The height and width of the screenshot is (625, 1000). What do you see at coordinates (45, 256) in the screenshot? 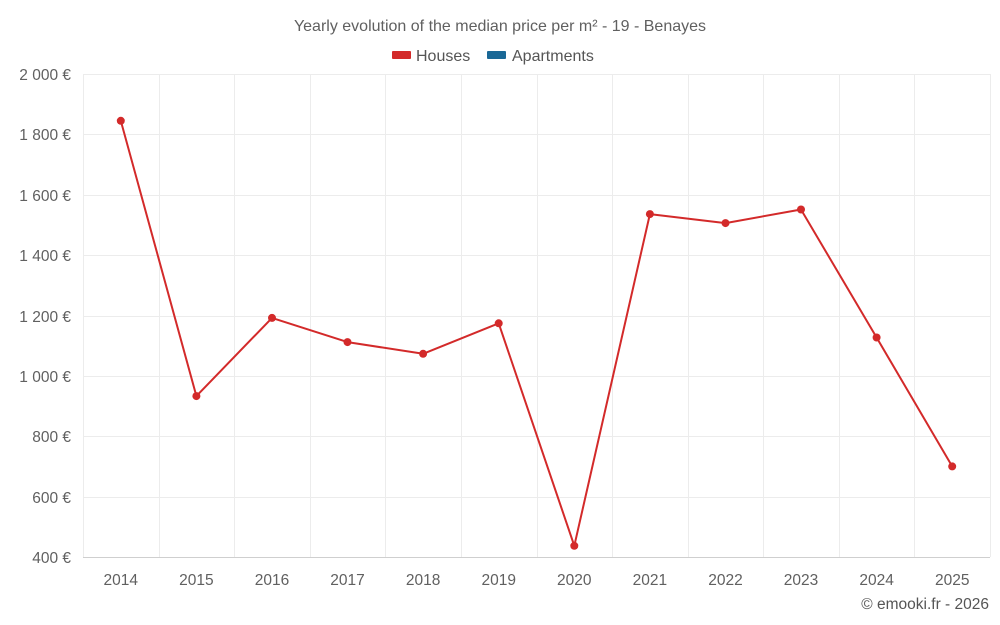
I see `y-tick-label: 1 400 €` at bounding box center [45, 256].